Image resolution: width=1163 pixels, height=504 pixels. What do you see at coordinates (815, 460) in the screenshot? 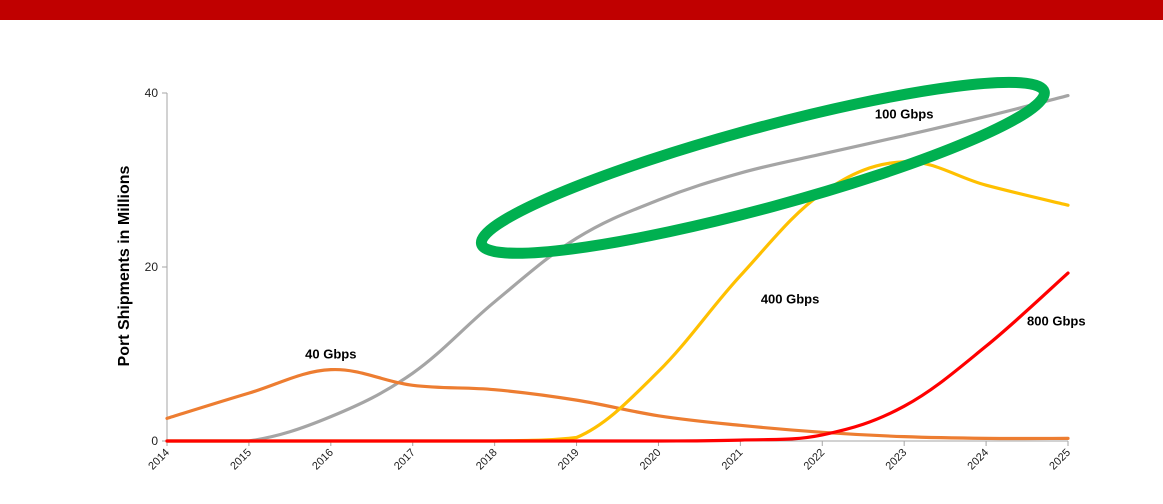
I see `x-tick-label: 2022` at bounding box center [815, 460].